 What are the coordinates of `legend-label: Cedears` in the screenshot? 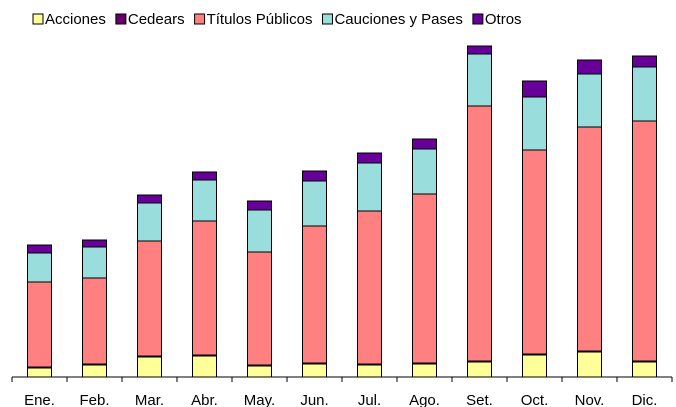 It's located at (156, 19).